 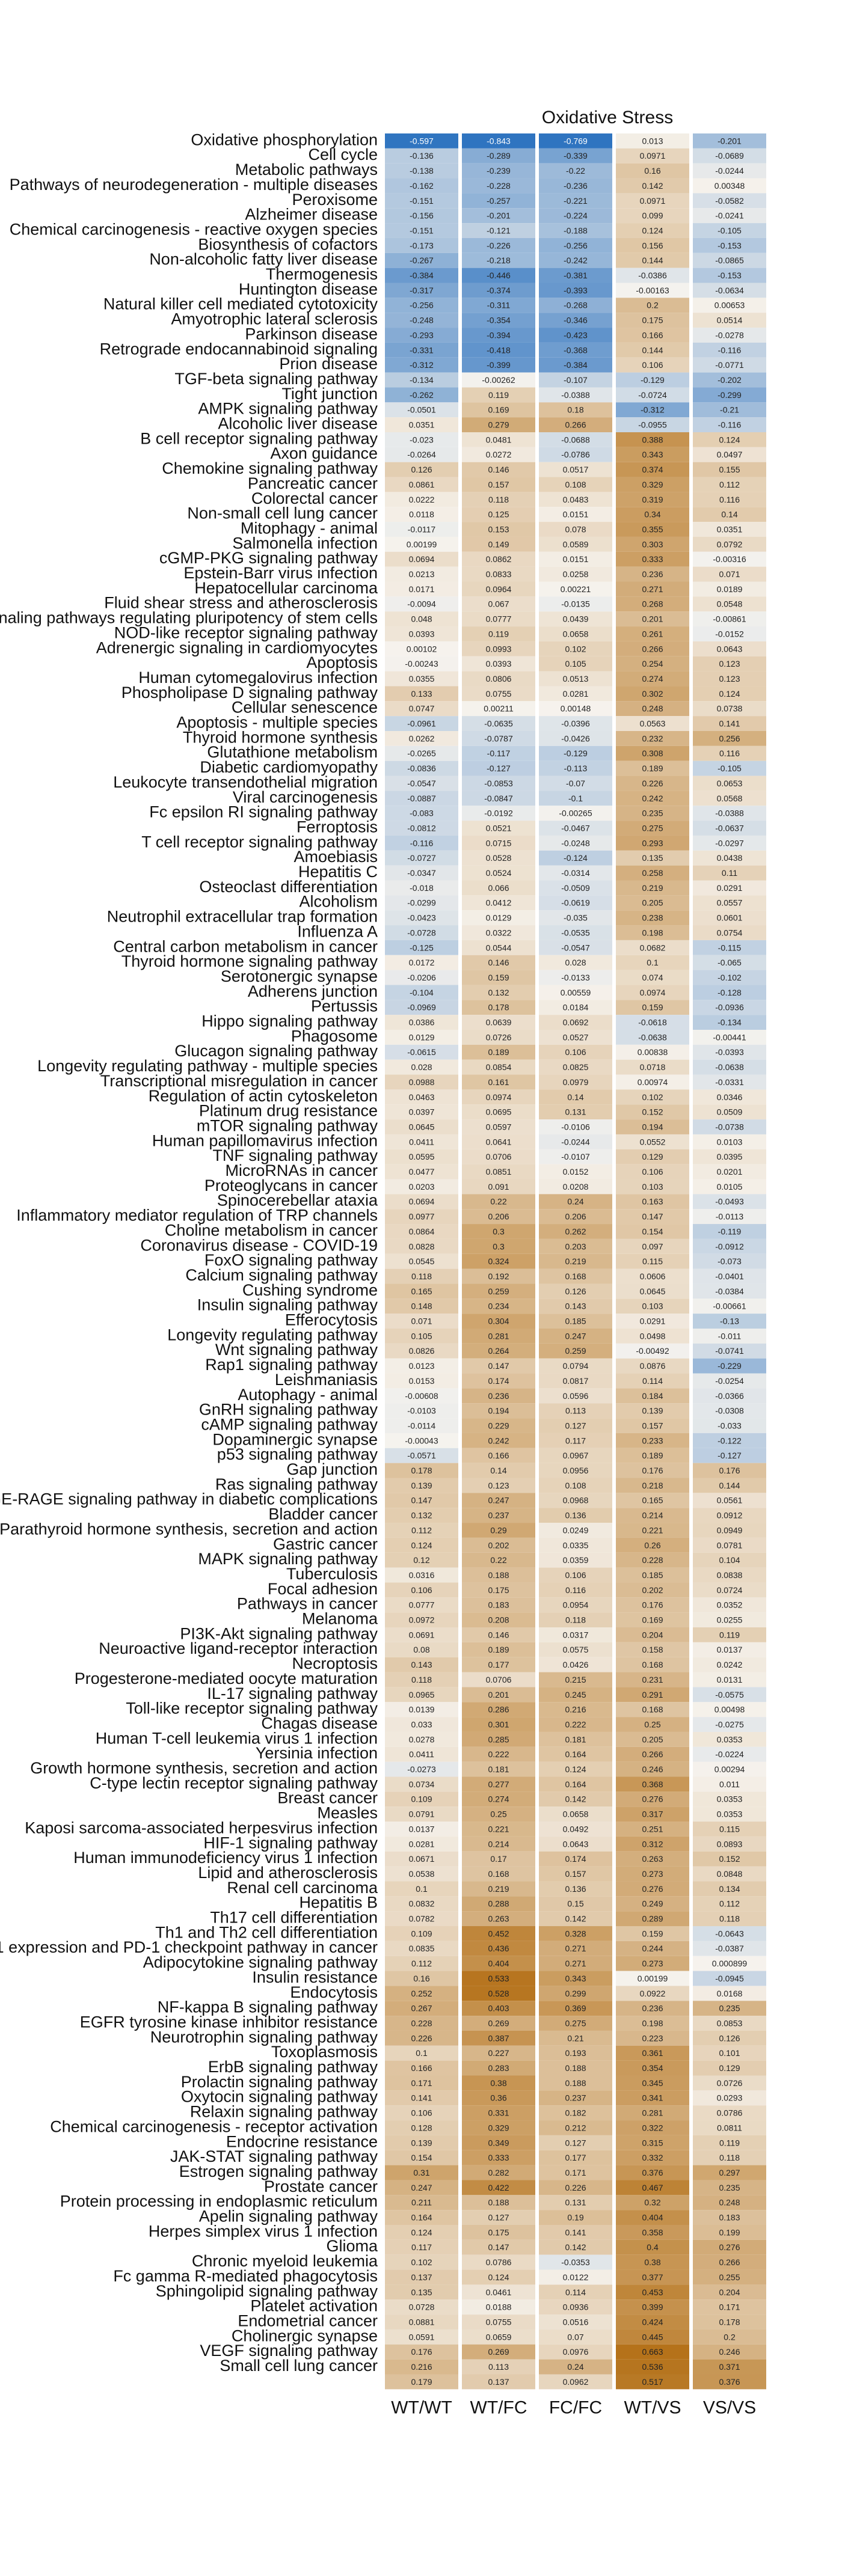 What do you see at coordinates (575, 2038) in the screenshot?
I see `cell-value: 0.21` at bounding box center [575, 2038].